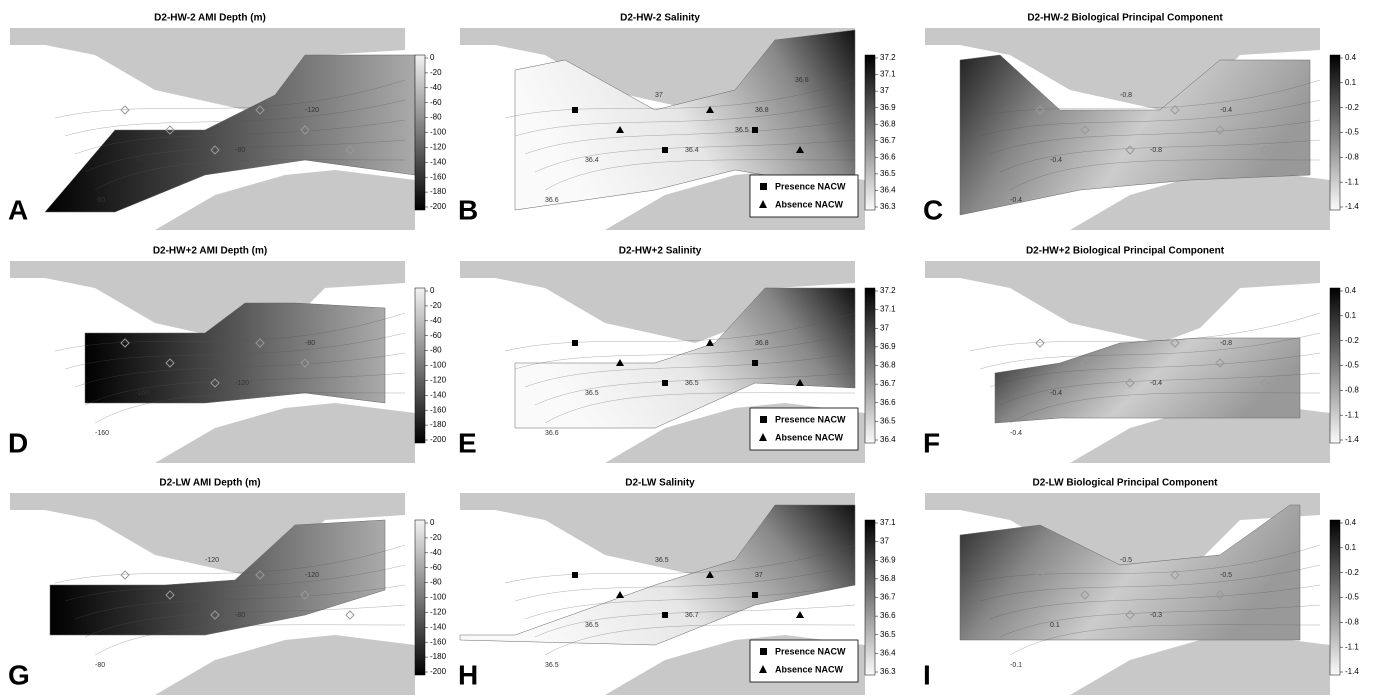 The height and width of the screenshot is (700, 1376). What do you see at coordinates (438, 206) in the screenshot?
I see `colorbar-label: -200` at bounding box center [438, 206].